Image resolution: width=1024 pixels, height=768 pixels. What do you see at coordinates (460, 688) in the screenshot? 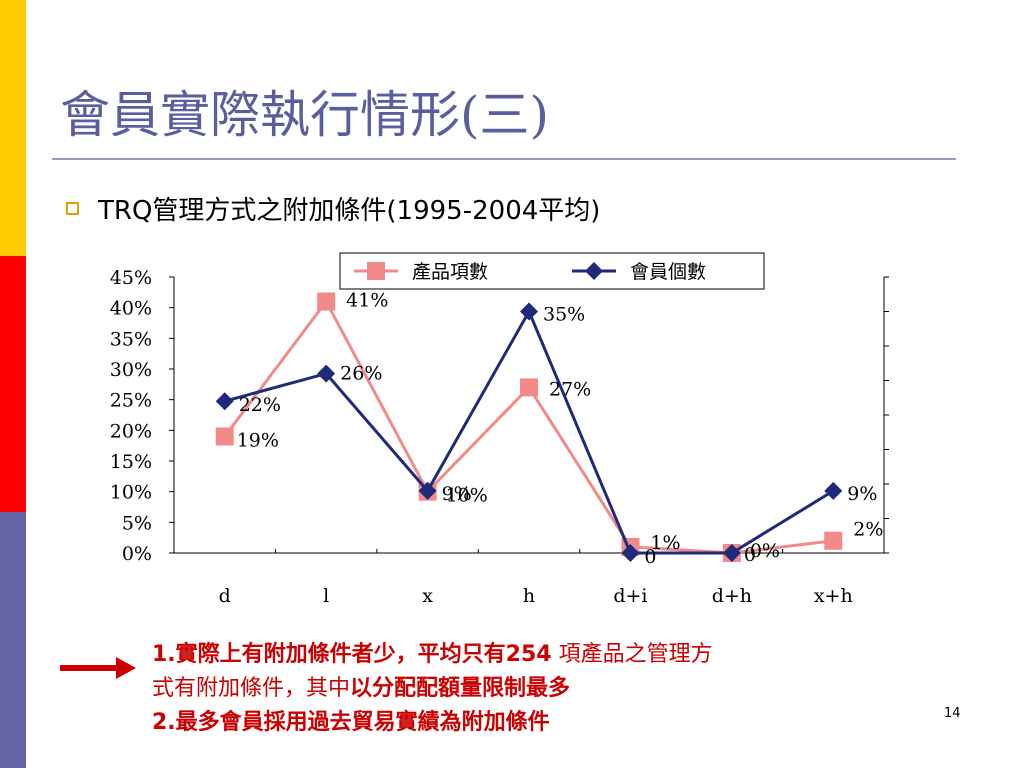
I see `note-line-2-emphasis: 以分配配額量限制最多` at bounding box center [460, 688].